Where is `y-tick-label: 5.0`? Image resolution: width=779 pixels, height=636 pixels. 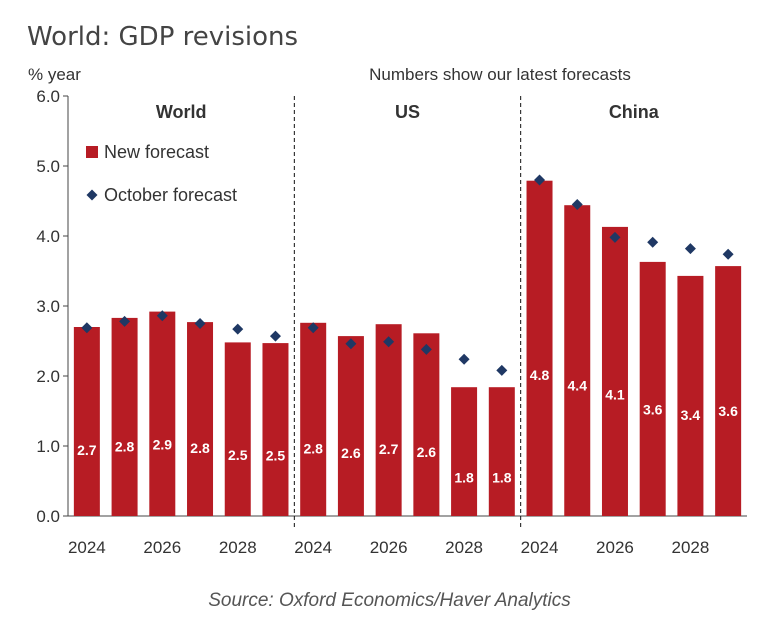
y-tick-label: 5.0 is located at coordinates (48, 166).